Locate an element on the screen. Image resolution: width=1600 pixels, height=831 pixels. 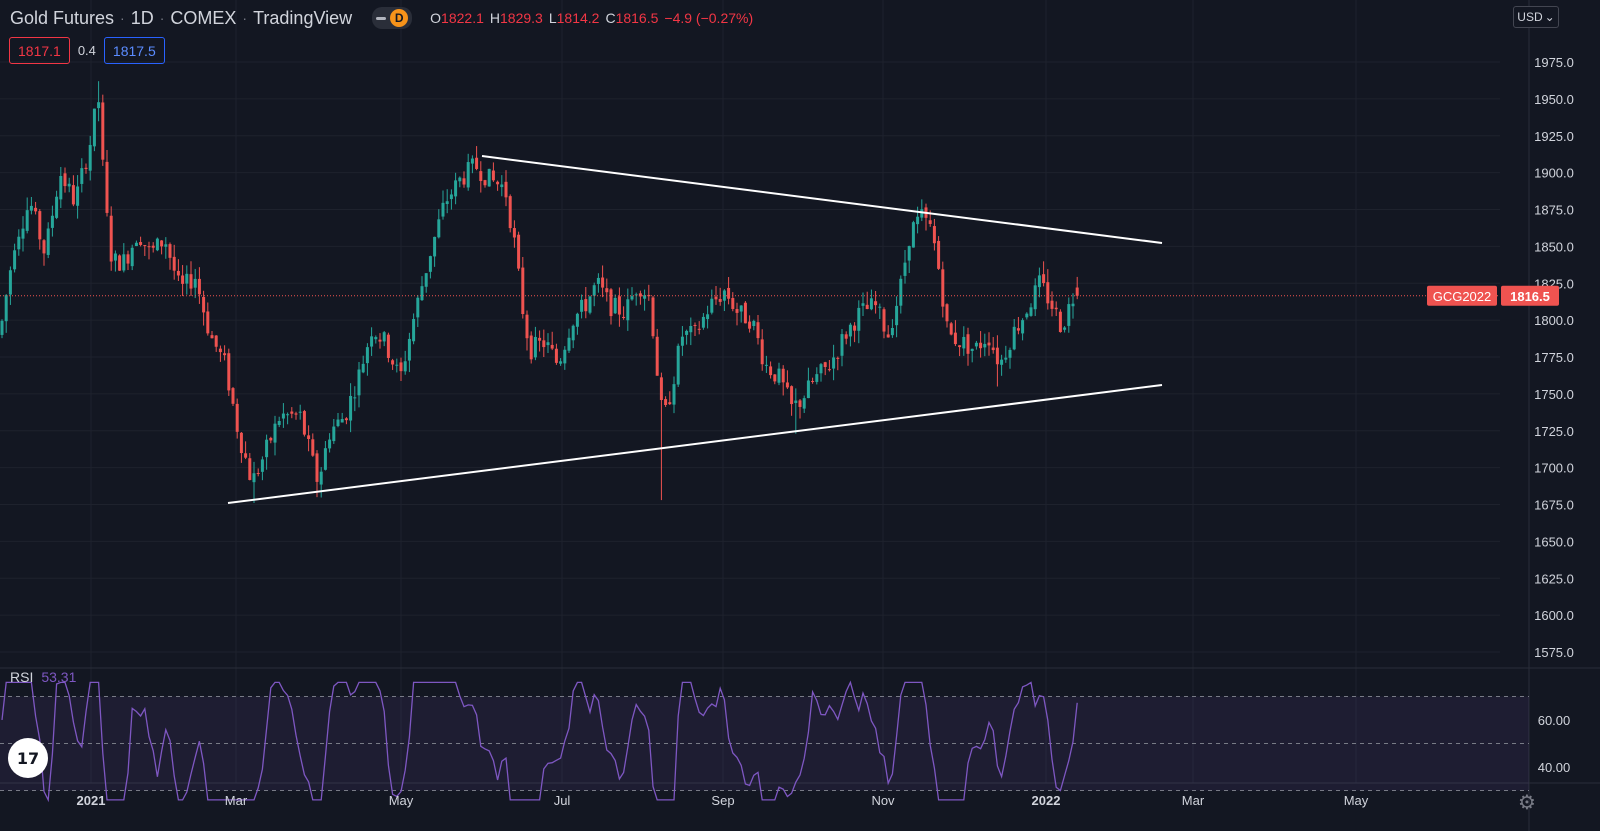
time-tick-label: Nov is located at coordinates (883, 800).